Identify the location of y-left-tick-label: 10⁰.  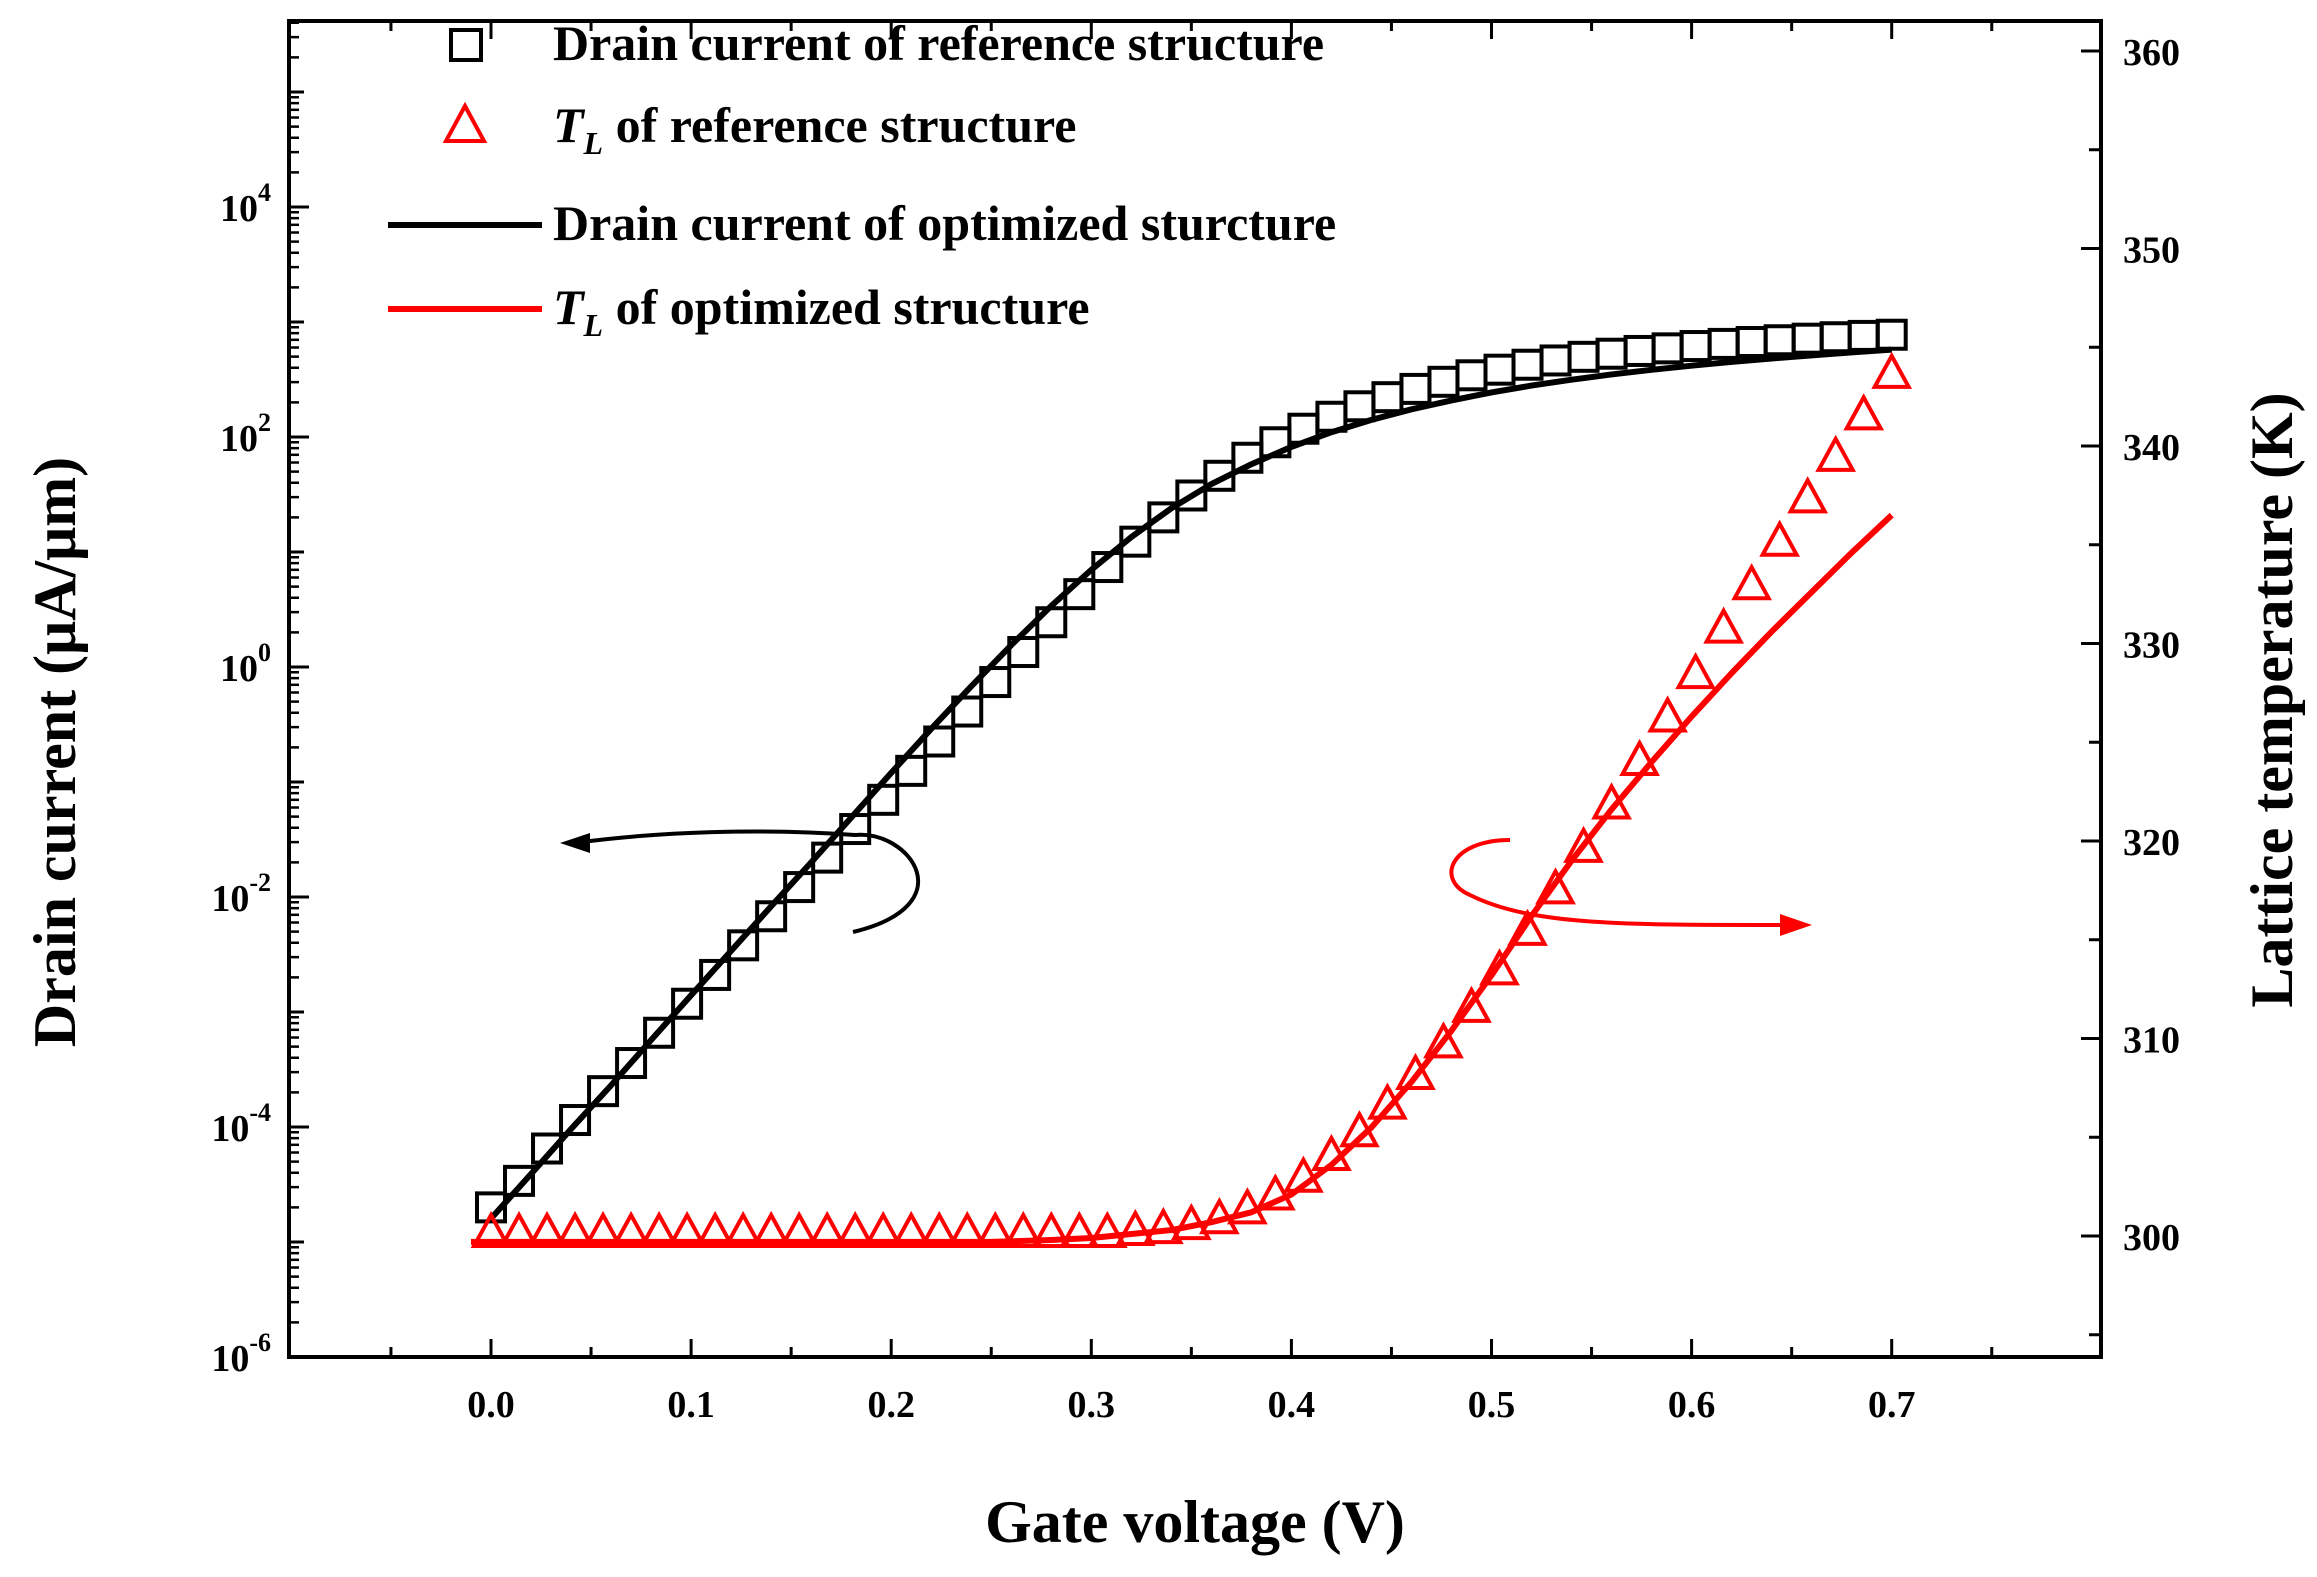
(245, 664).